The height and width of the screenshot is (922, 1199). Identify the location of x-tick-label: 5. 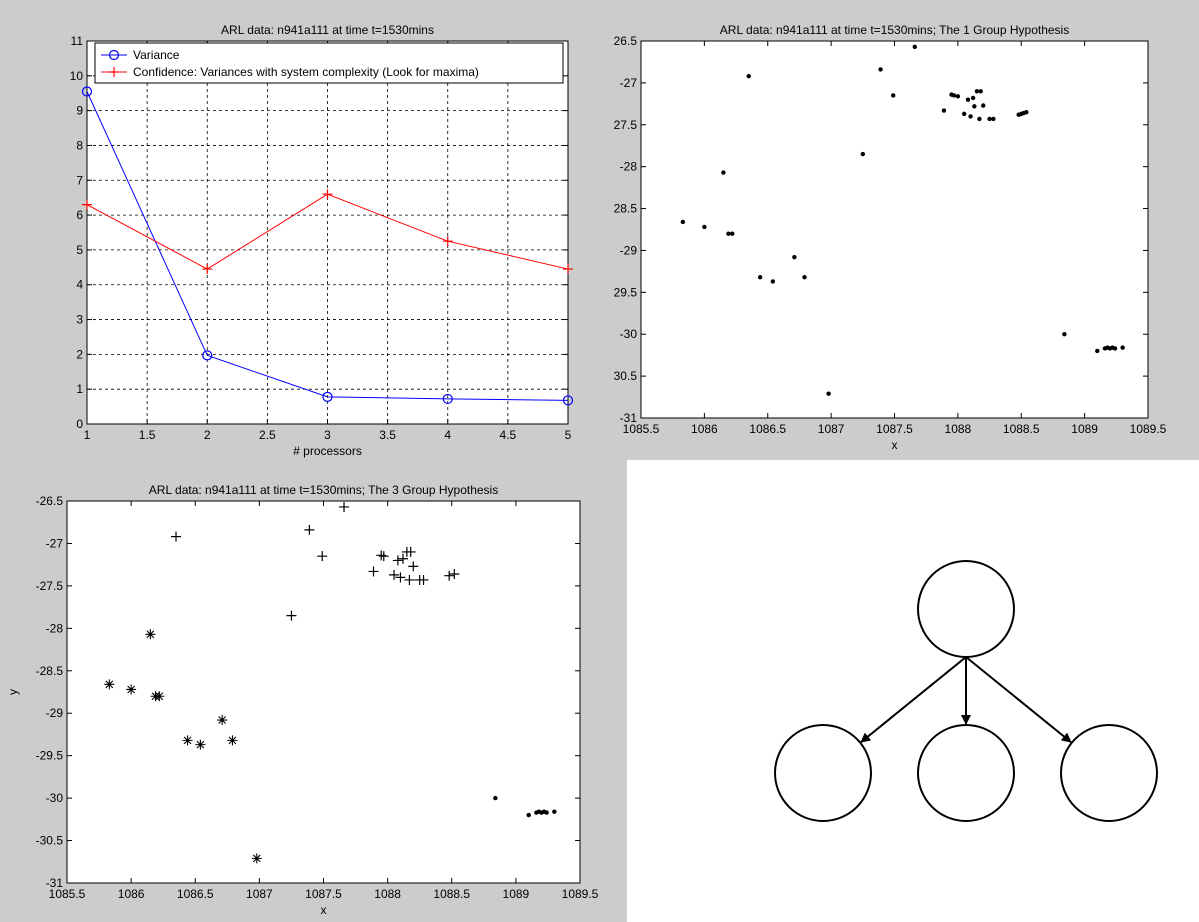
(568, 435).